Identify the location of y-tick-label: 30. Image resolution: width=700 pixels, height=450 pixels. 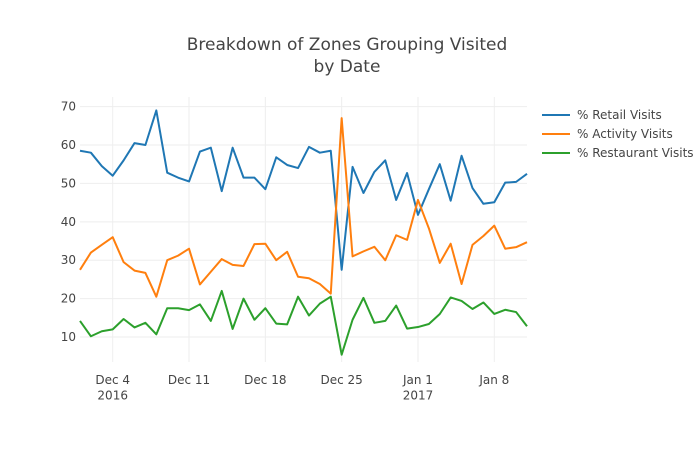
(68, 260).